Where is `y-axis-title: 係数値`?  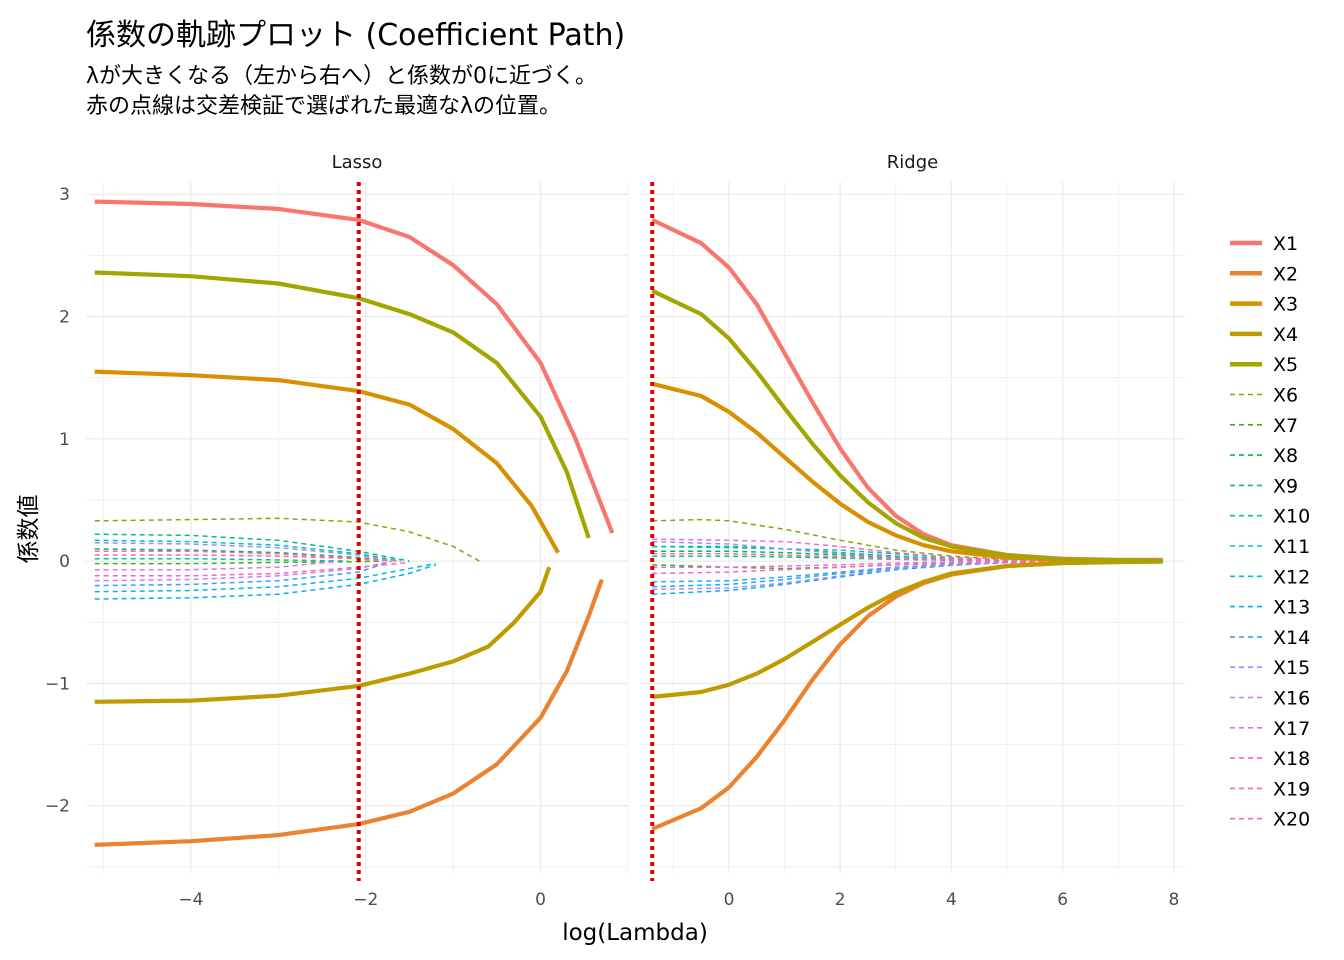 y-axis-title: 係数値 is located at coordinates (29, 529).